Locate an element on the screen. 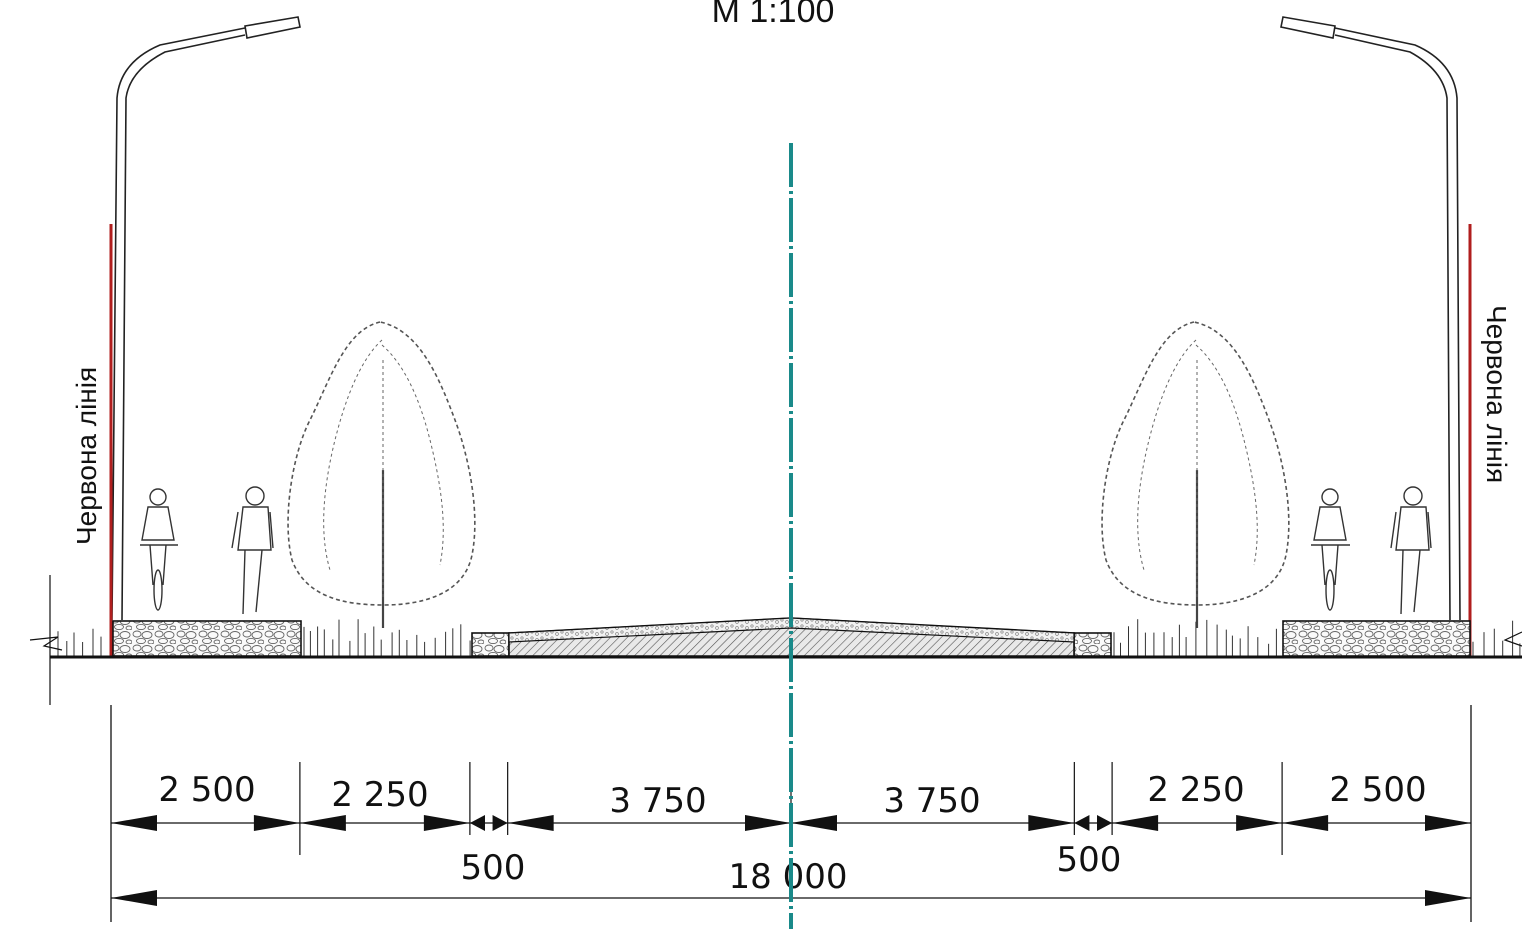 Image resolution: width=1522 pixels, height=929 pixels. sidewalk-right is located at coordinates (1376, 638).